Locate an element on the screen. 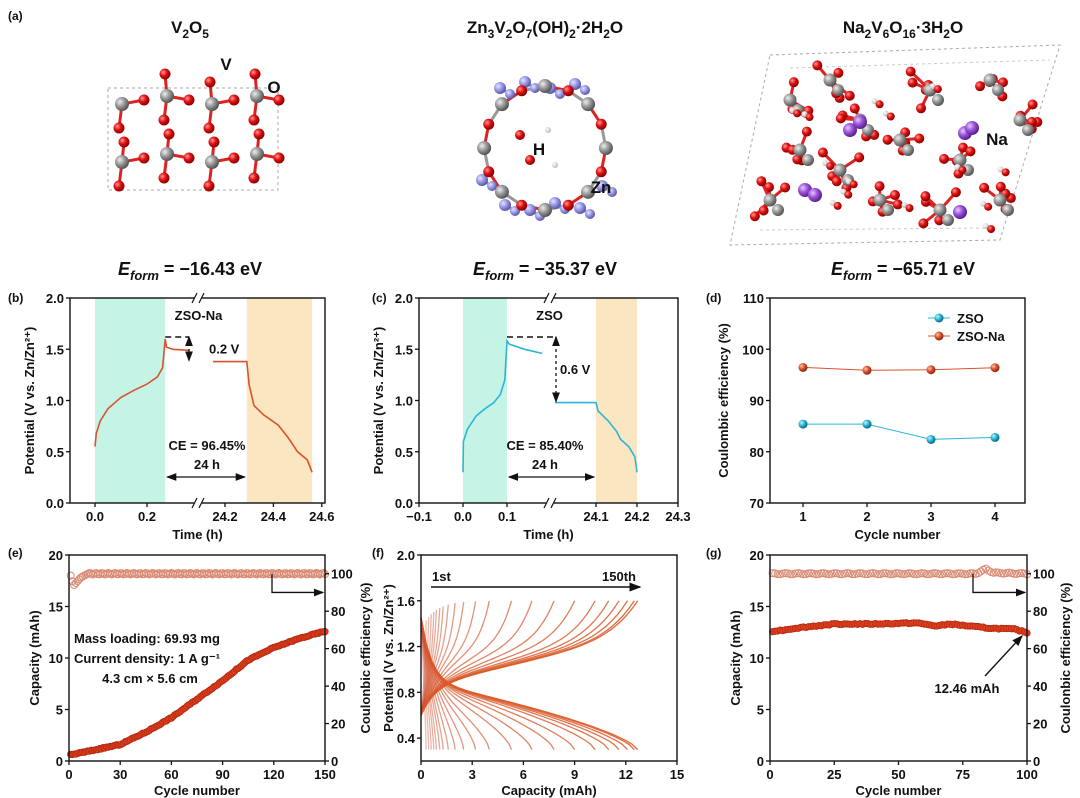  y-tick-label: 0 is located at coordinates (59, 761).